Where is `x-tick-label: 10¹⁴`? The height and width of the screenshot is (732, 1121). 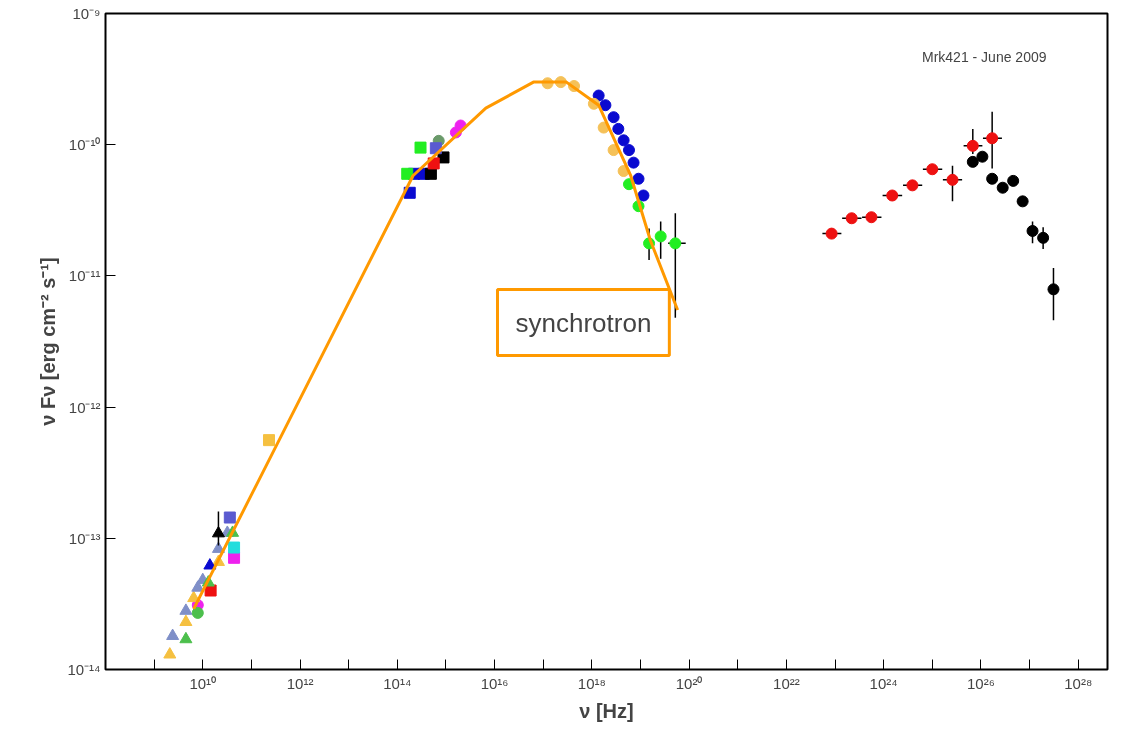 x-tick-label: 10¹⁴ is located at coordinates (397, 683).